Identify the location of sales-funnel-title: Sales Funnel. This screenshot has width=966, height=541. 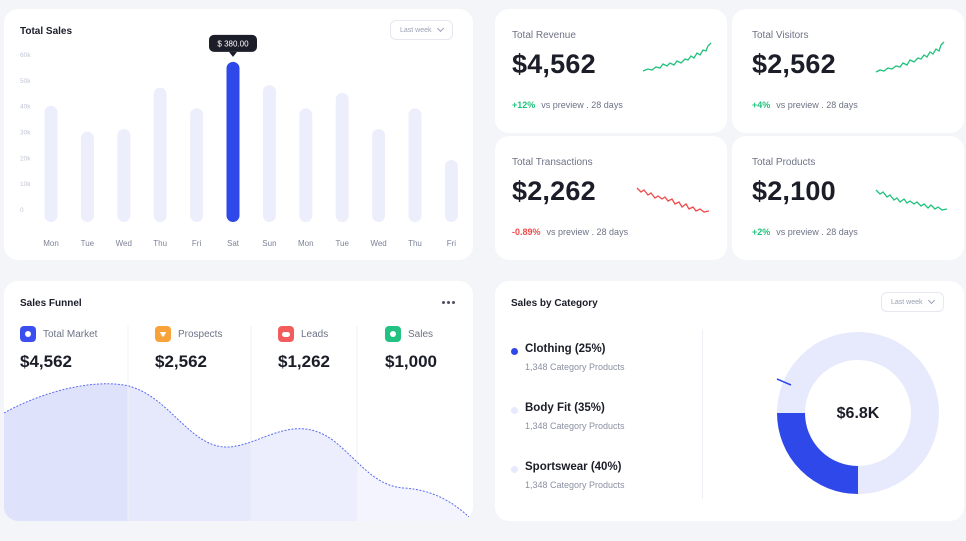
(51, 303).